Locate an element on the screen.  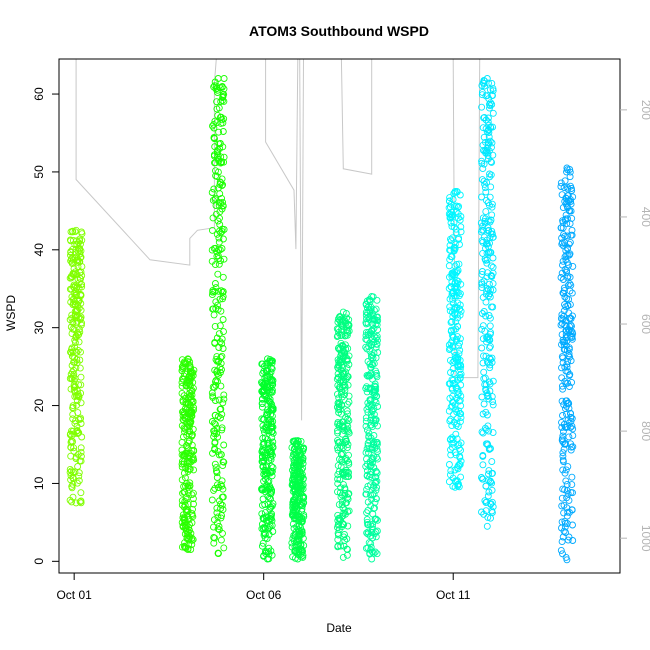
y2-tick-label: 800 is located at coordinates (644, 431).